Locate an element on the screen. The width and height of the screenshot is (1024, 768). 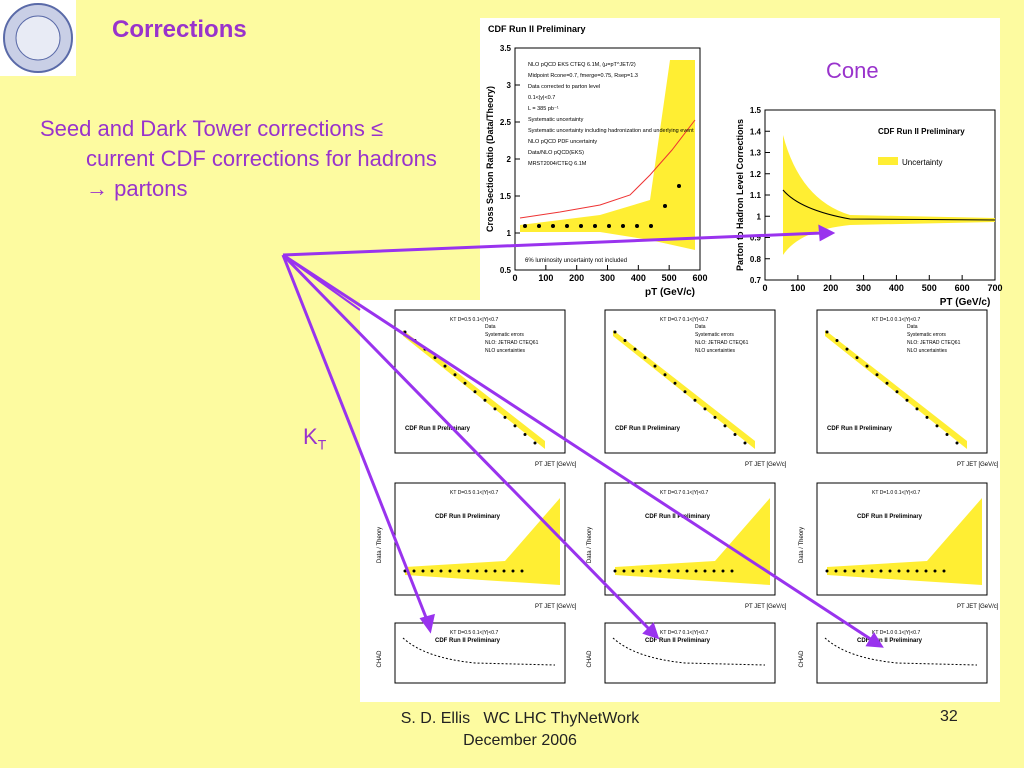
panel-title: KT D=0.7 0.1<|Y|<0.7 is located at coordinates (684, 320).